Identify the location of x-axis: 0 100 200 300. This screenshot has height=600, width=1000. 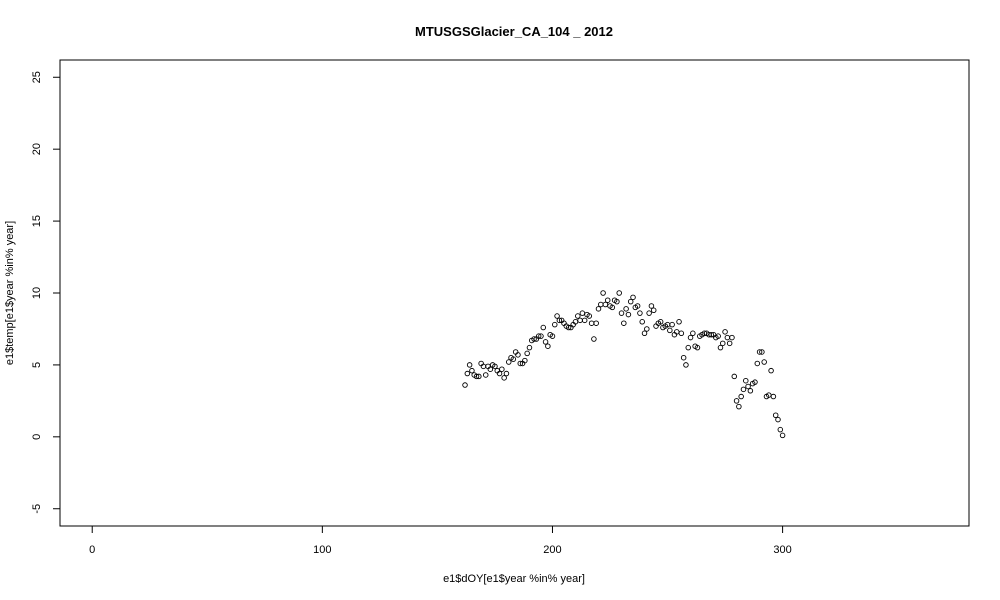
(440, 540).